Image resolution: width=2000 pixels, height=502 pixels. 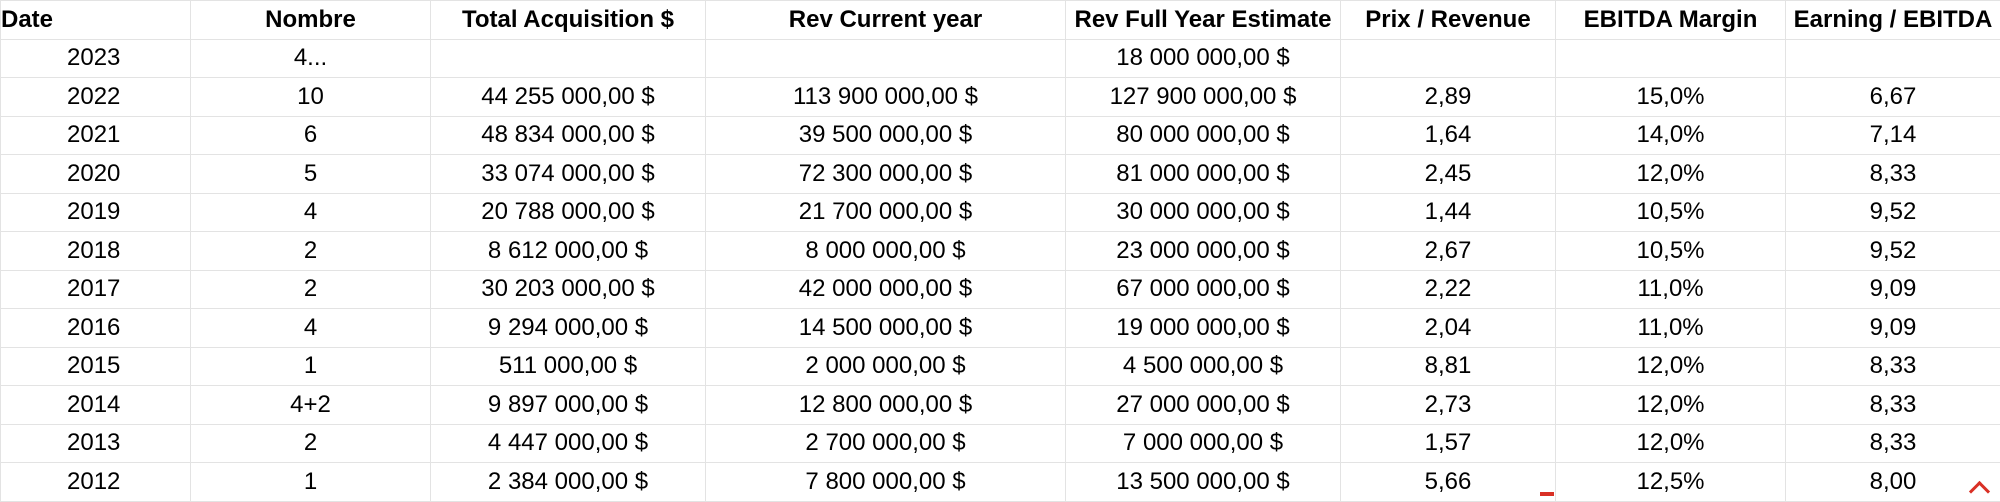 What do you see at coordinates (568, 20) in the screenshot?
I see `header-total-acquisition: Total Acquisition $` at bounding box center [568, 20].